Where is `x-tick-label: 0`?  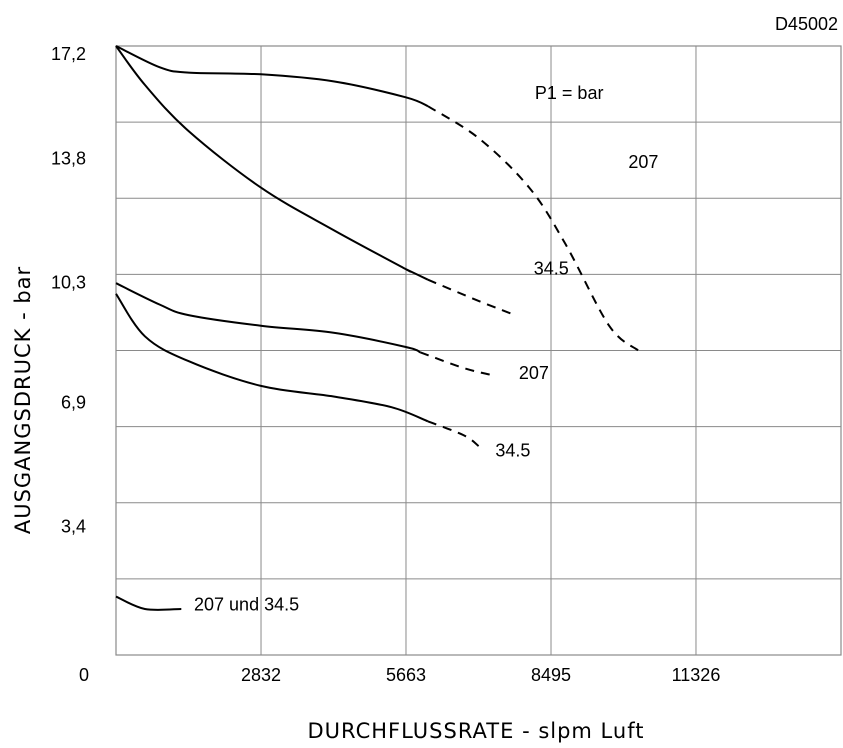 x-tick-label: 0 is located at coordinates (84, 675).